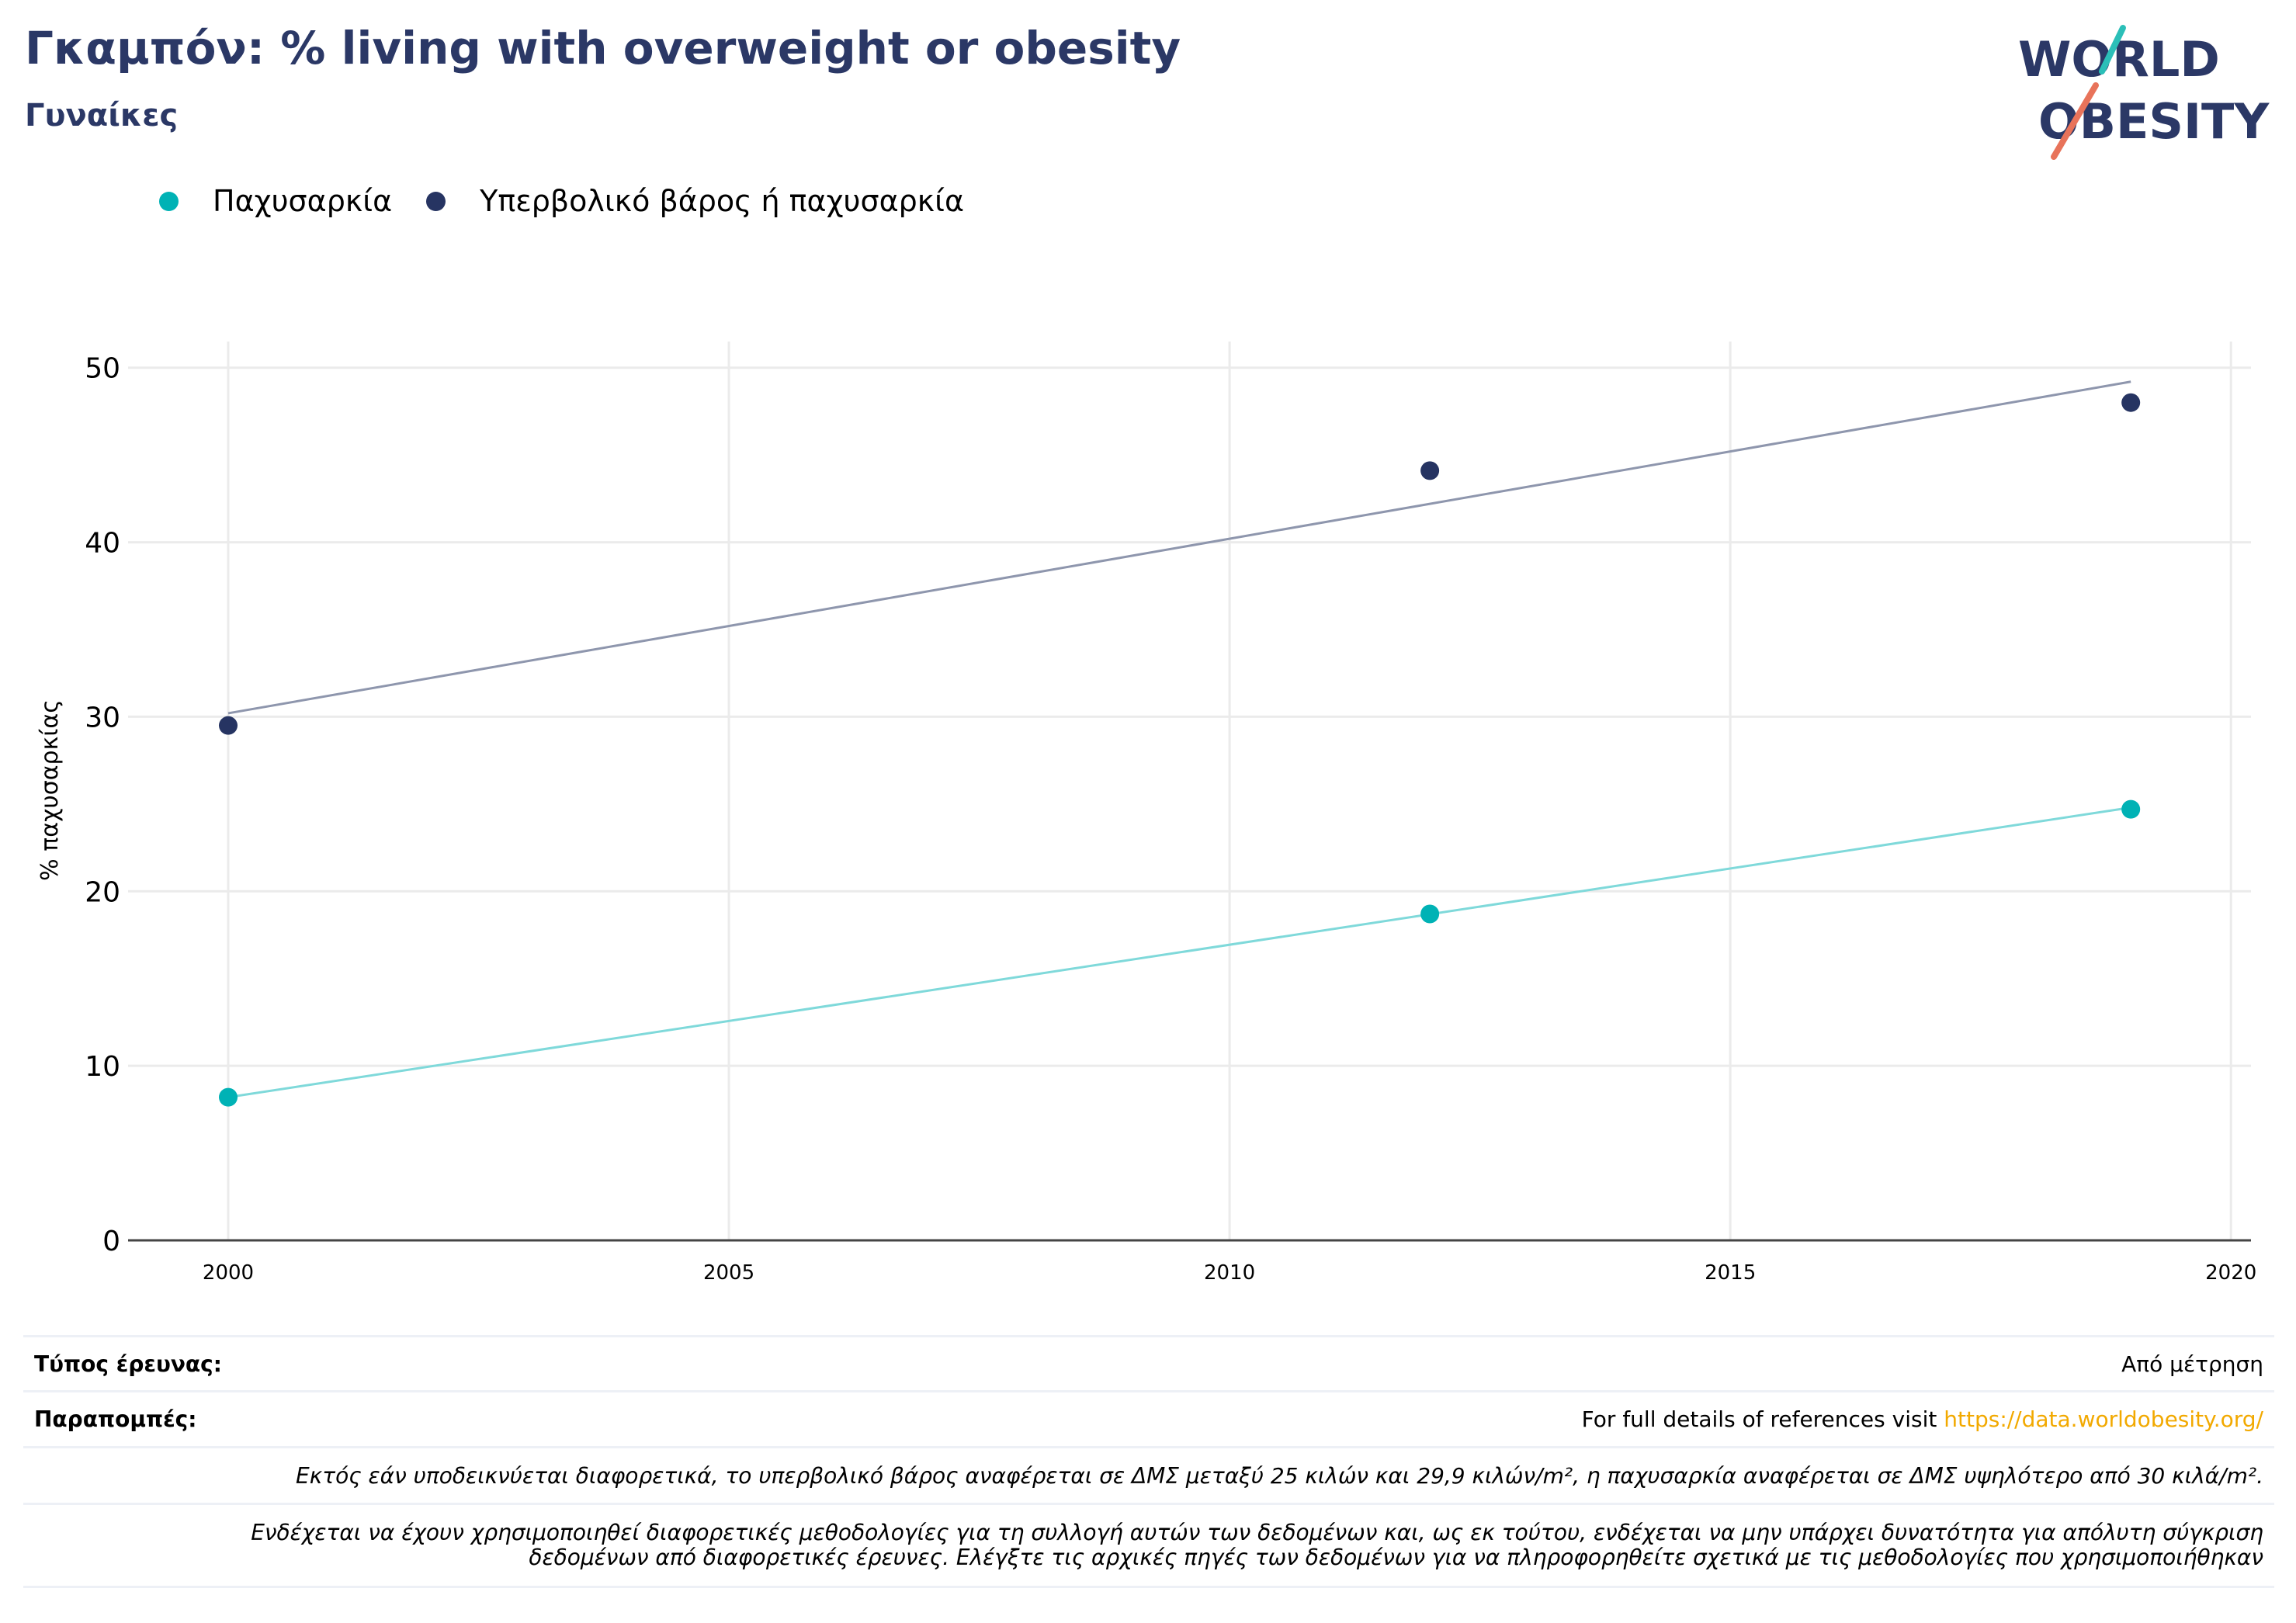 Image resolution: width=2296 pixels, height=1623 pixels. I want to click on data-point-series-1-2012, so click(1430, 470).